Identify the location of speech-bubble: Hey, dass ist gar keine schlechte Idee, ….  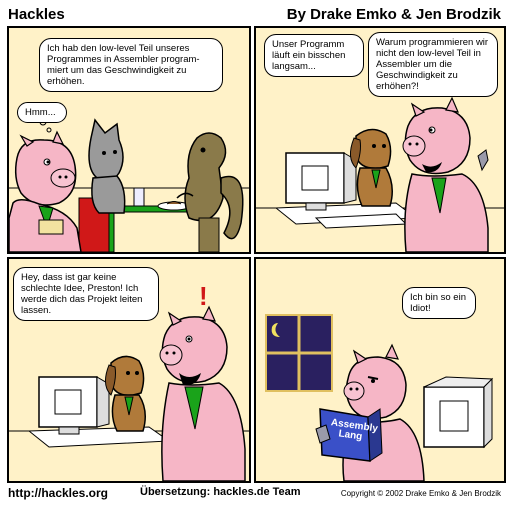
(86, 294).